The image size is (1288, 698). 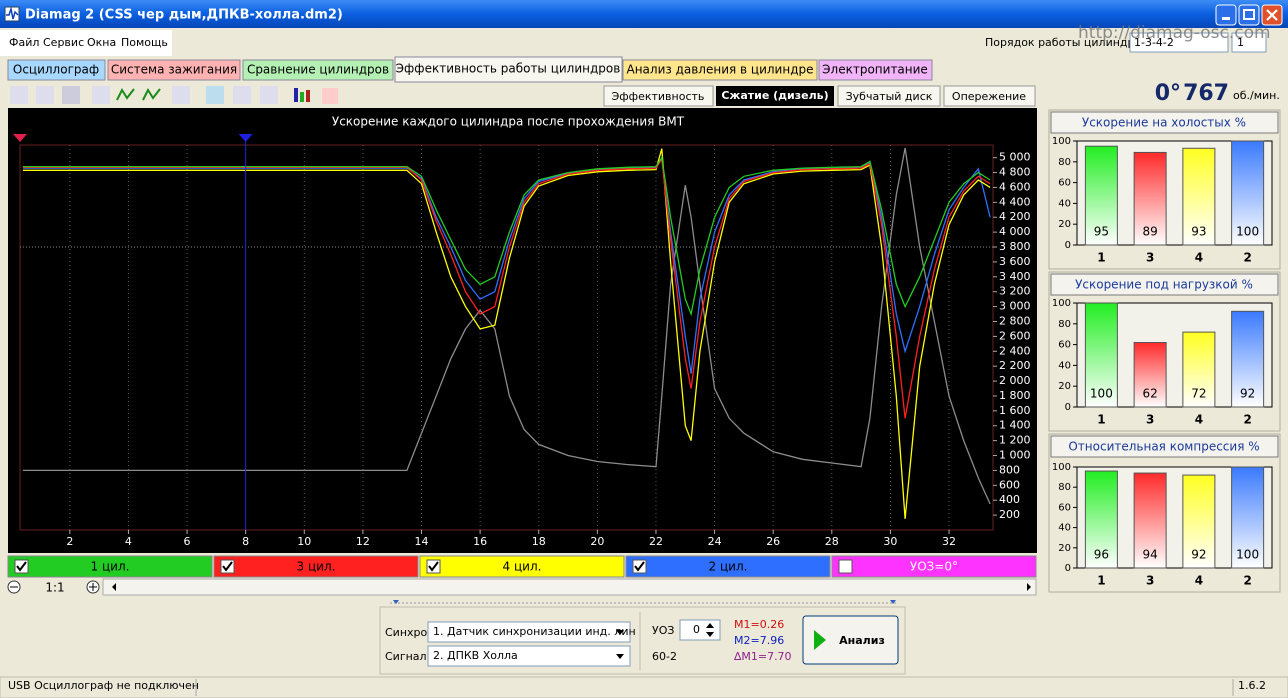 I want to click on y-tick-label: 1 200, so click(x=1015, y=440).